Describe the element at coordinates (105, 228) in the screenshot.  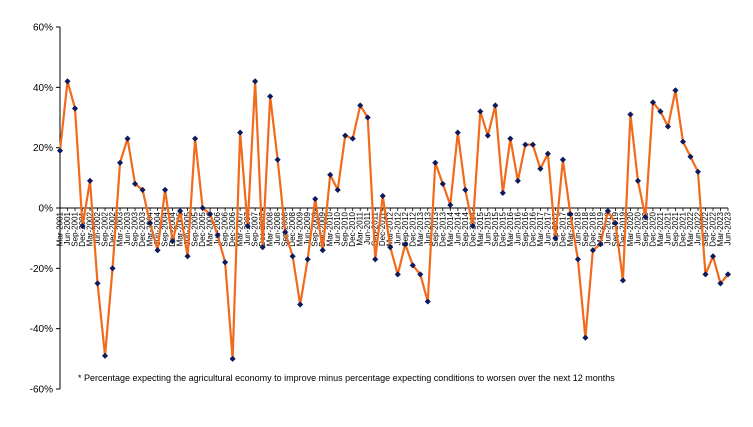
I see `x-tick-label: Sep-2002` at that location.